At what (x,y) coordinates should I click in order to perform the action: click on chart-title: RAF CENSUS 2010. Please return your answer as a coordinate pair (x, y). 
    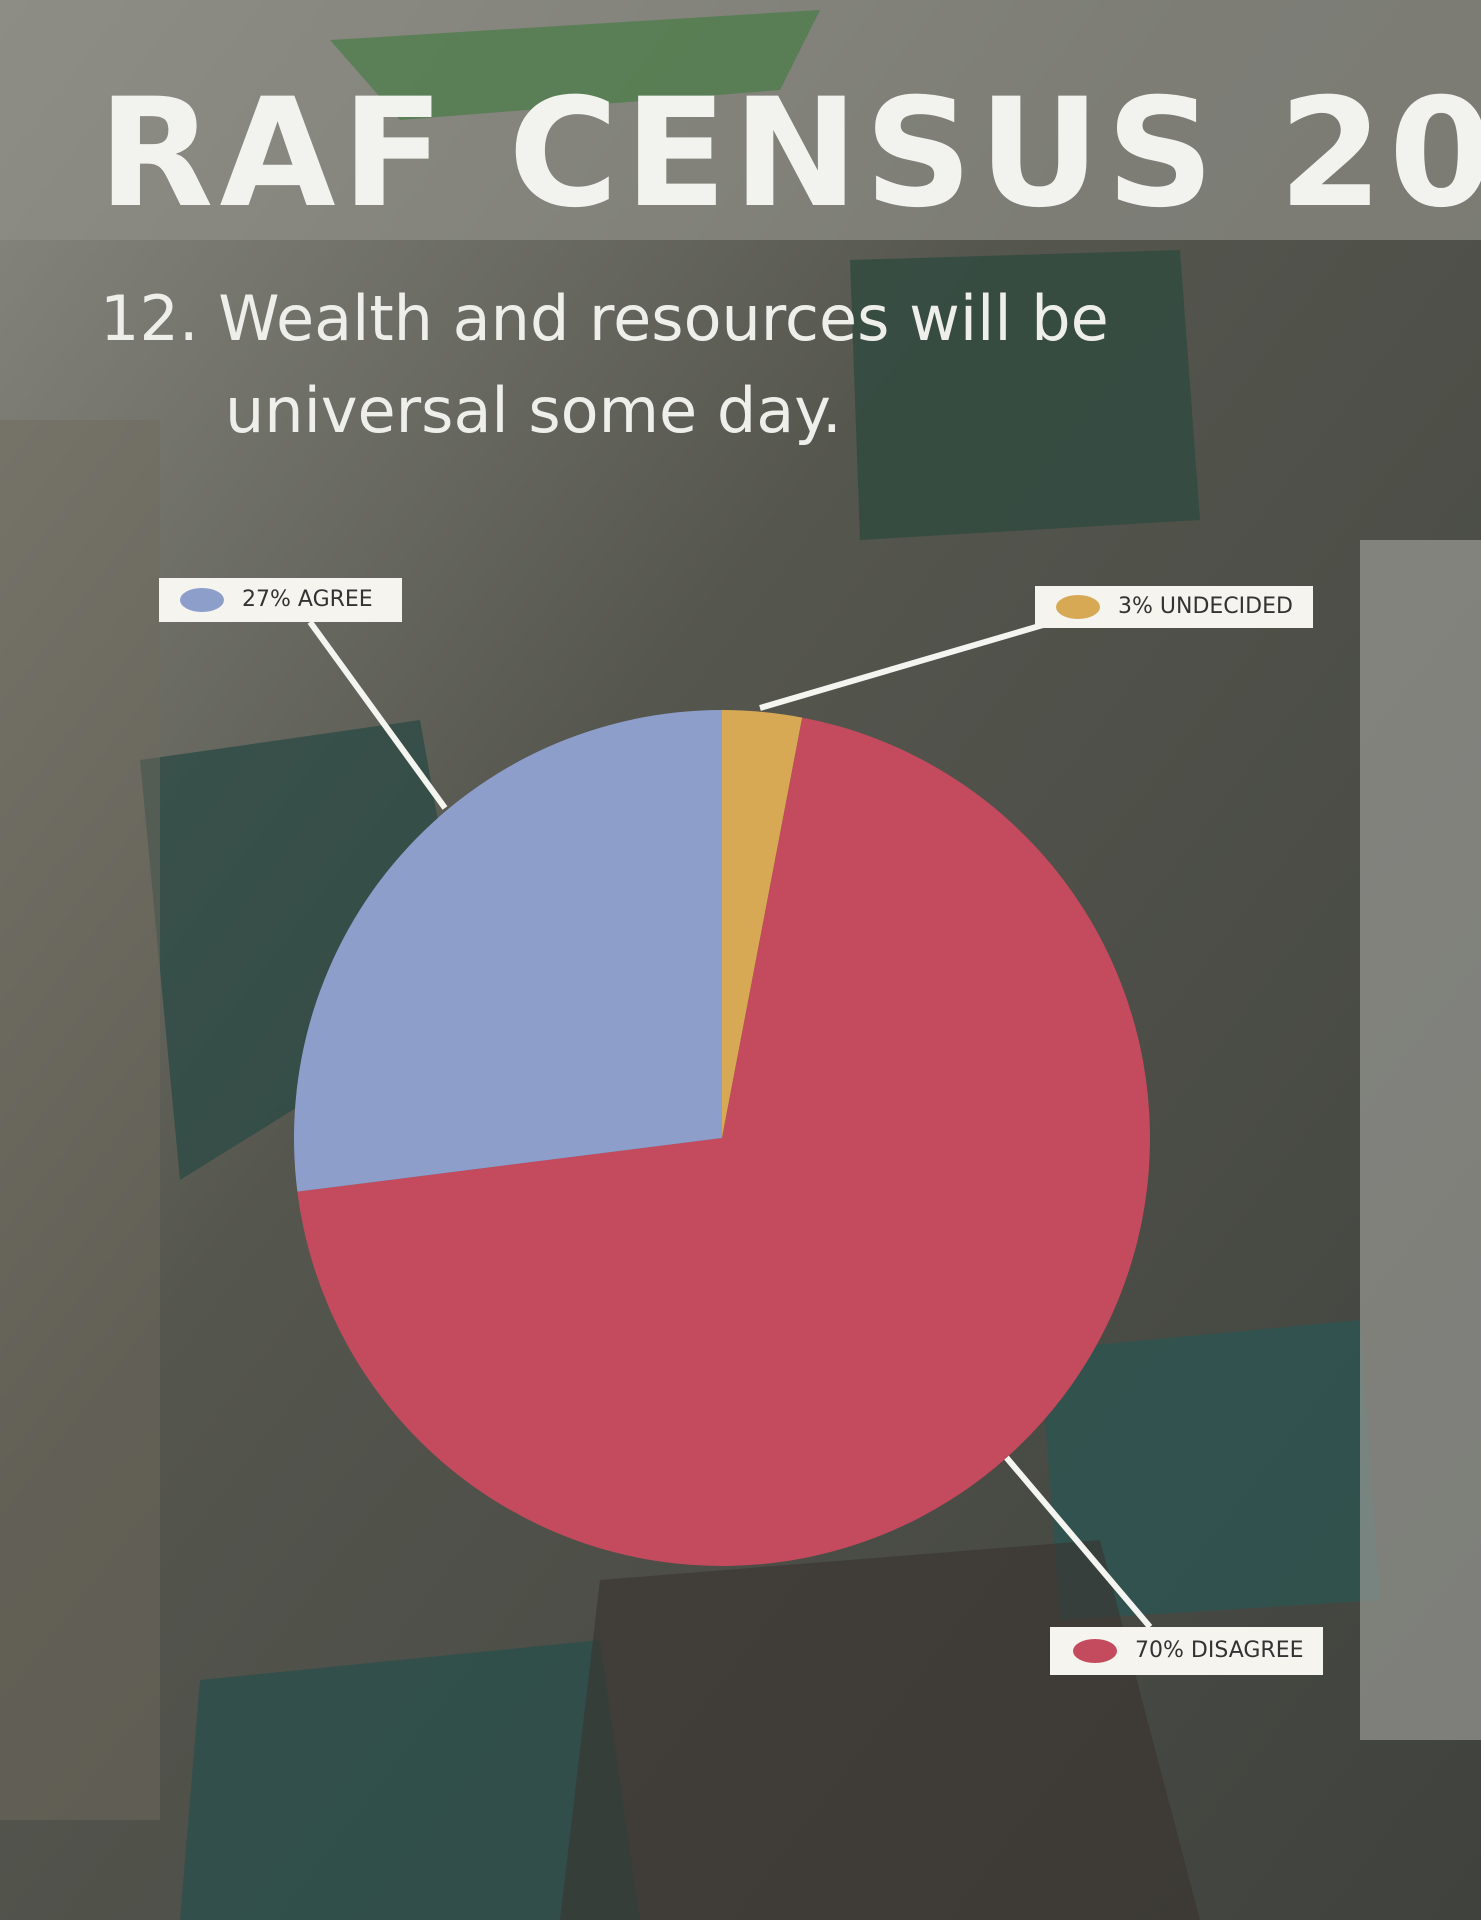
    Looking at the image, I should click on (789, 154).